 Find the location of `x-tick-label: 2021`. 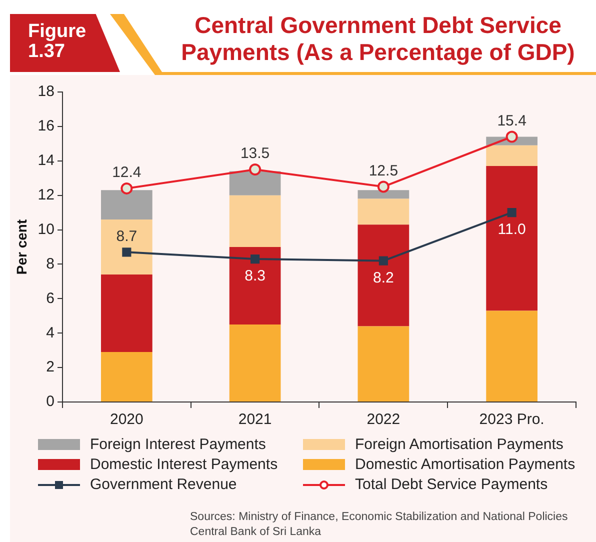

x-tick-label: 2021 is located at coordinates (255, 419).